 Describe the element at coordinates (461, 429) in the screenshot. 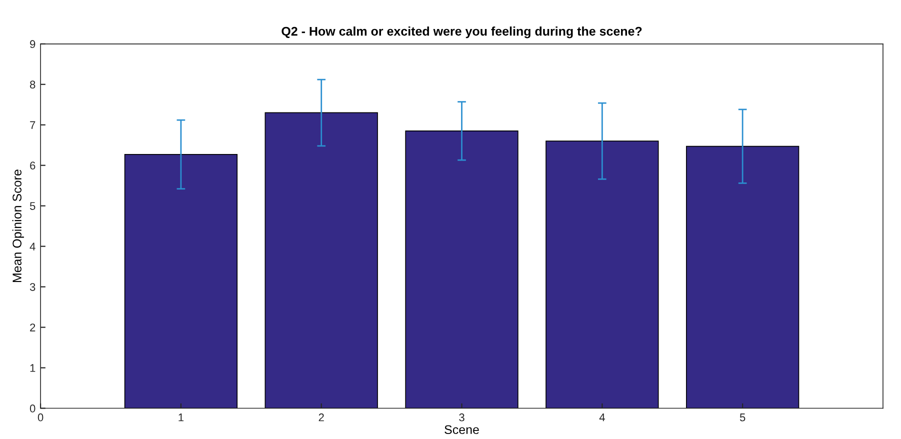

I see `x-axis-title: Scene` at that location.